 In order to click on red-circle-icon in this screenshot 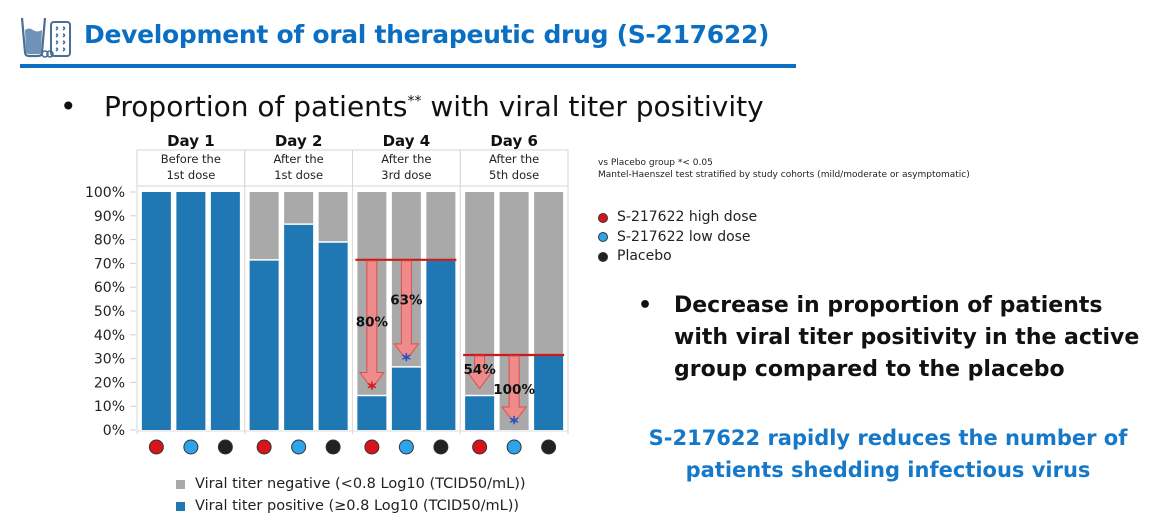, I will do `click(603, 217)`.